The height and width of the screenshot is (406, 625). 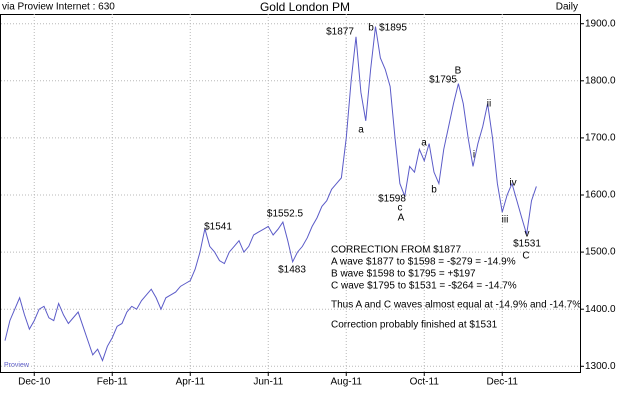 I want to click on annotation: c, so click(x=400, y=208).